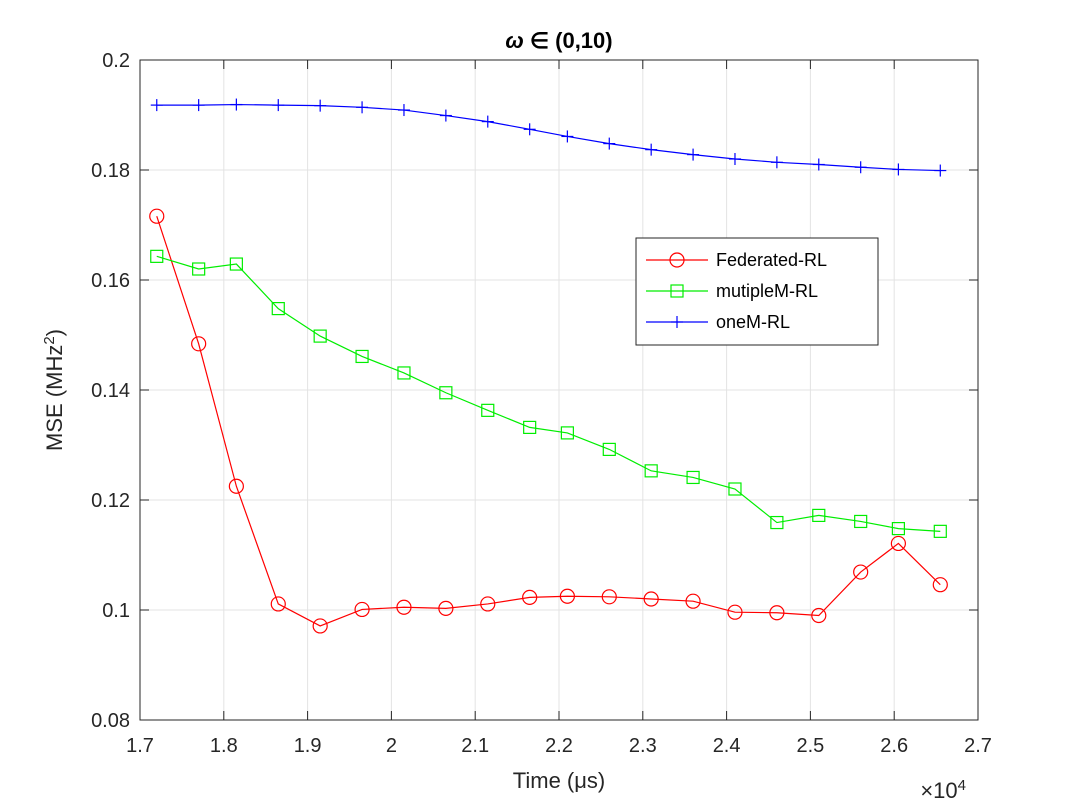 The width and height of the screenshot is (1080, 810). Describe the element at coordinates (978, 746) in the screenshot. I see `x-tick-label: 2.7` at that location.